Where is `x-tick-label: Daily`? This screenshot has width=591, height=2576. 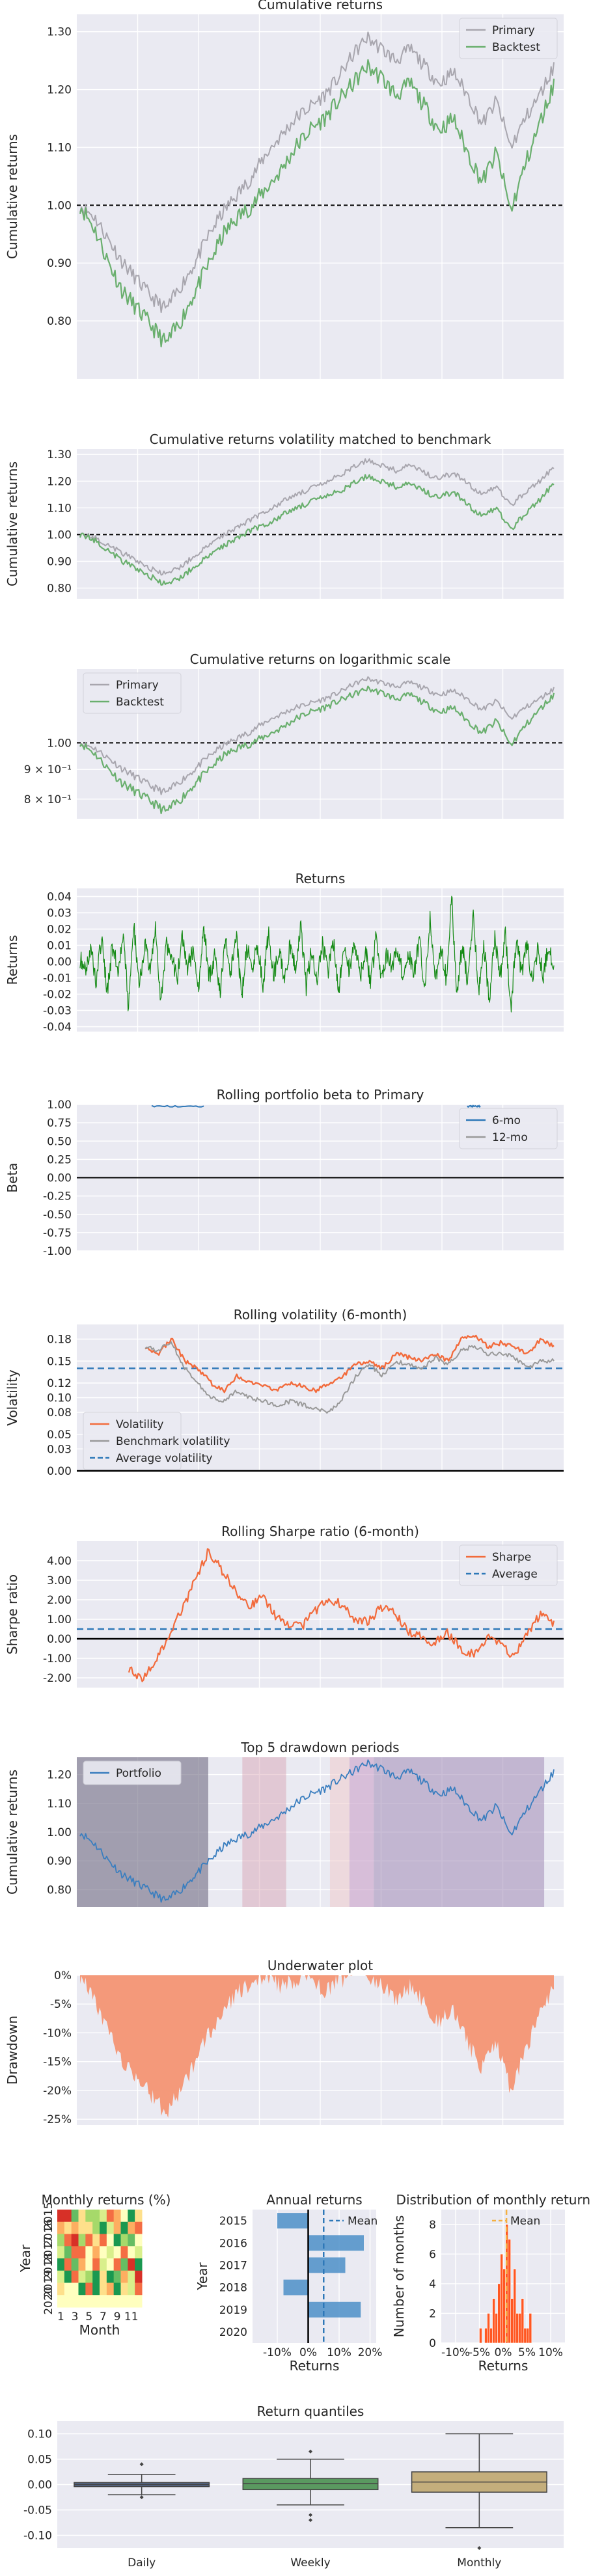 x-tick-label: Daily is located at coordinates (142, 2562).